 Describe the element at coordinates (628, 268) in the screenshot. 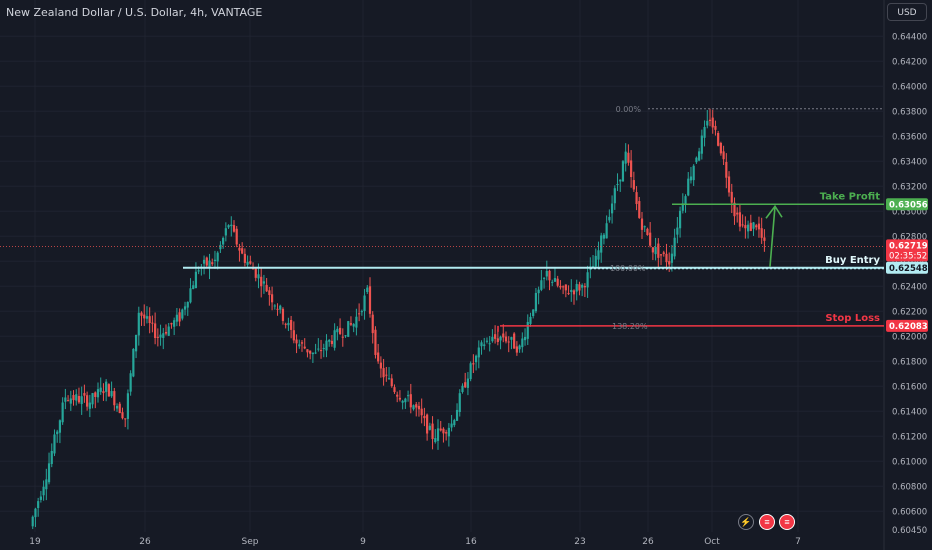

I see `fib-100-label: 100.00%` at that location.